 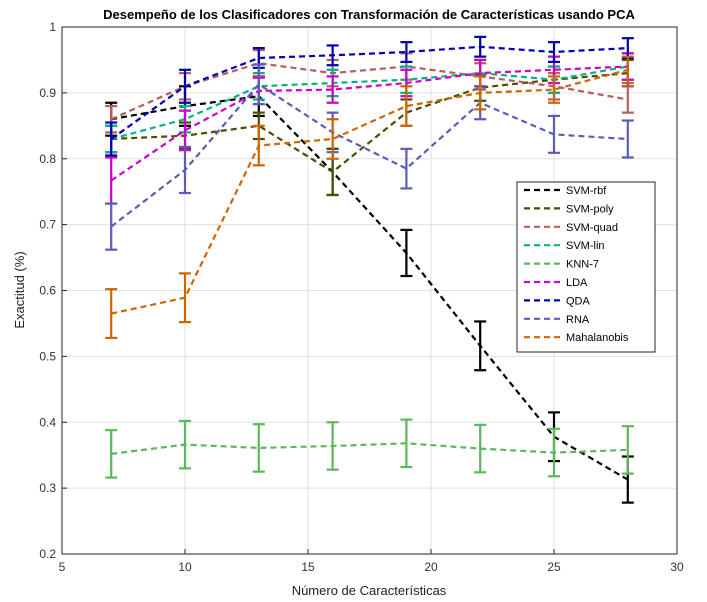 What do you see at coordinates (557, 320) in the screenshot?
I see `legend-item: RNA` at bounding box center [557, 320].